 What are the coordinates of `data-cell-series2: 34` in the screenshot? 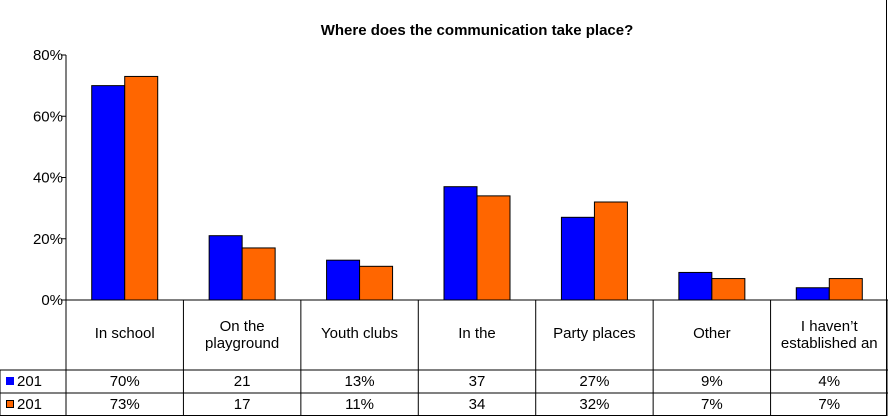 It's located at (477, 404).